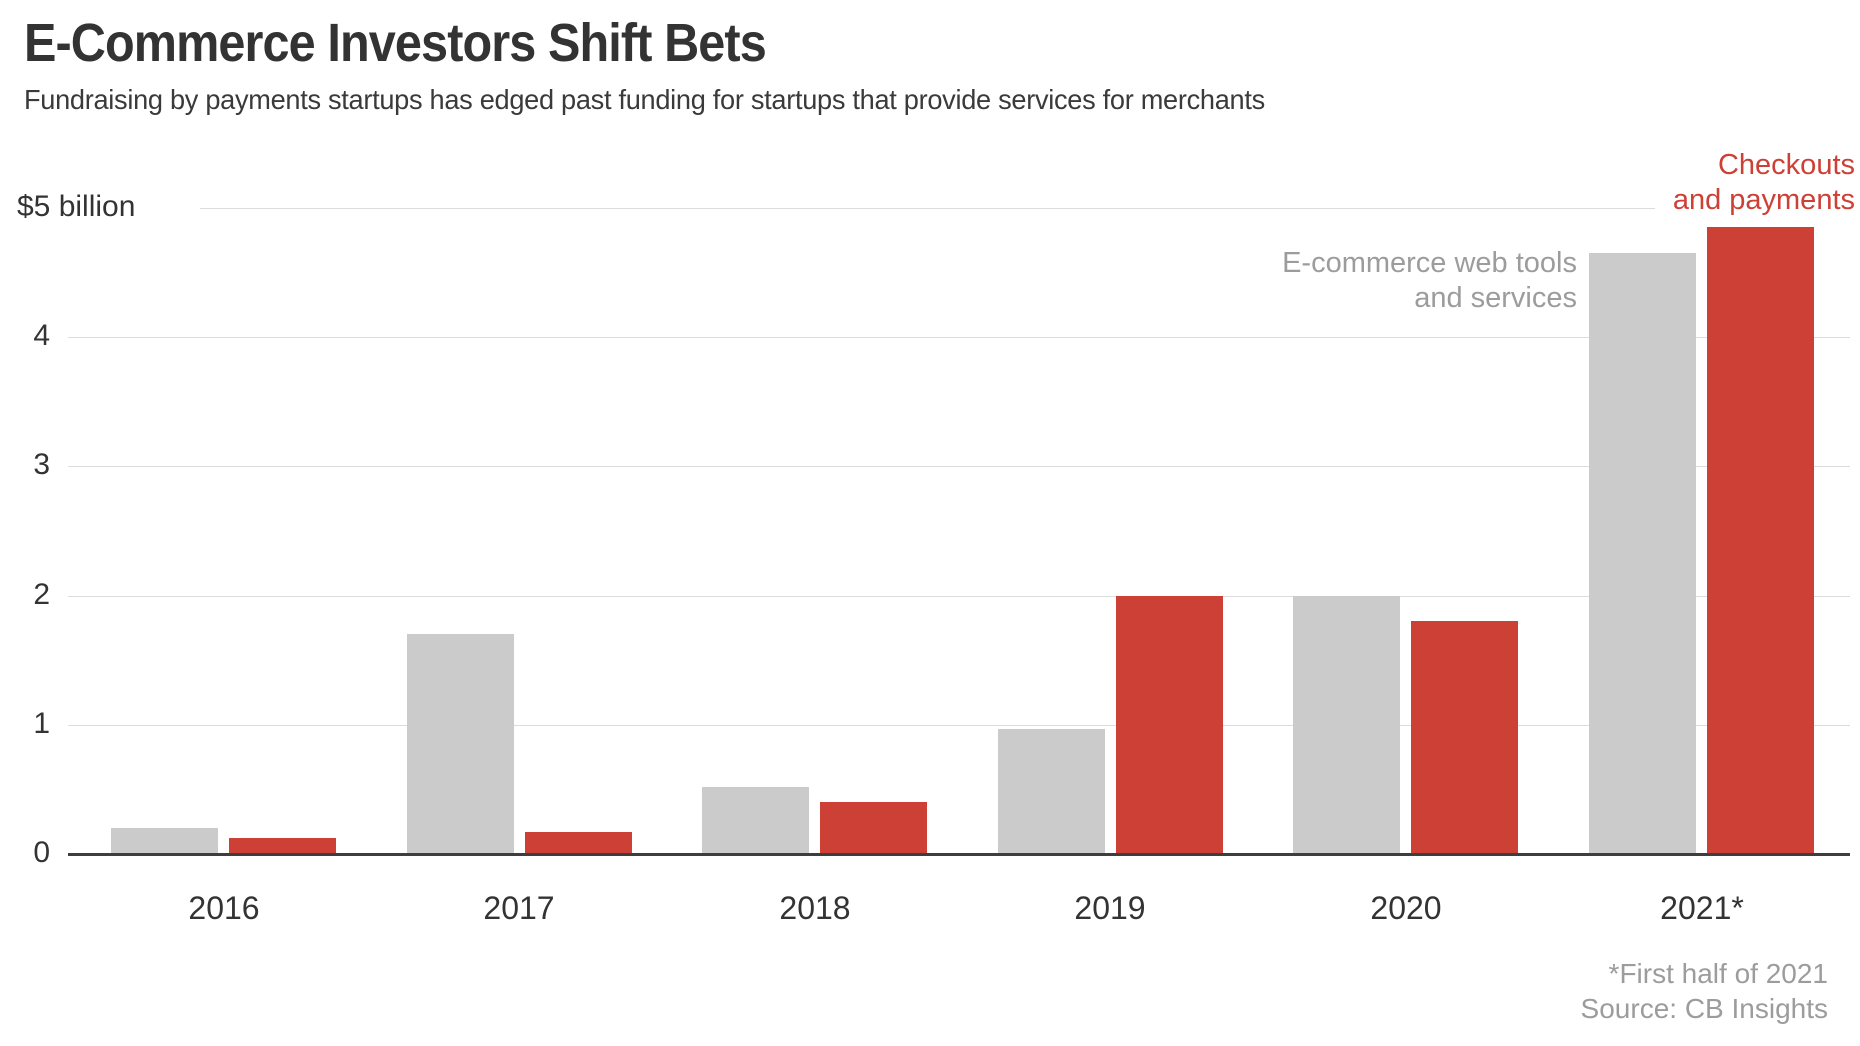 Image resolution: width=1860 pixels, height=1046 pixels. I want to click on bar-2017-tools, so click(460, 744).